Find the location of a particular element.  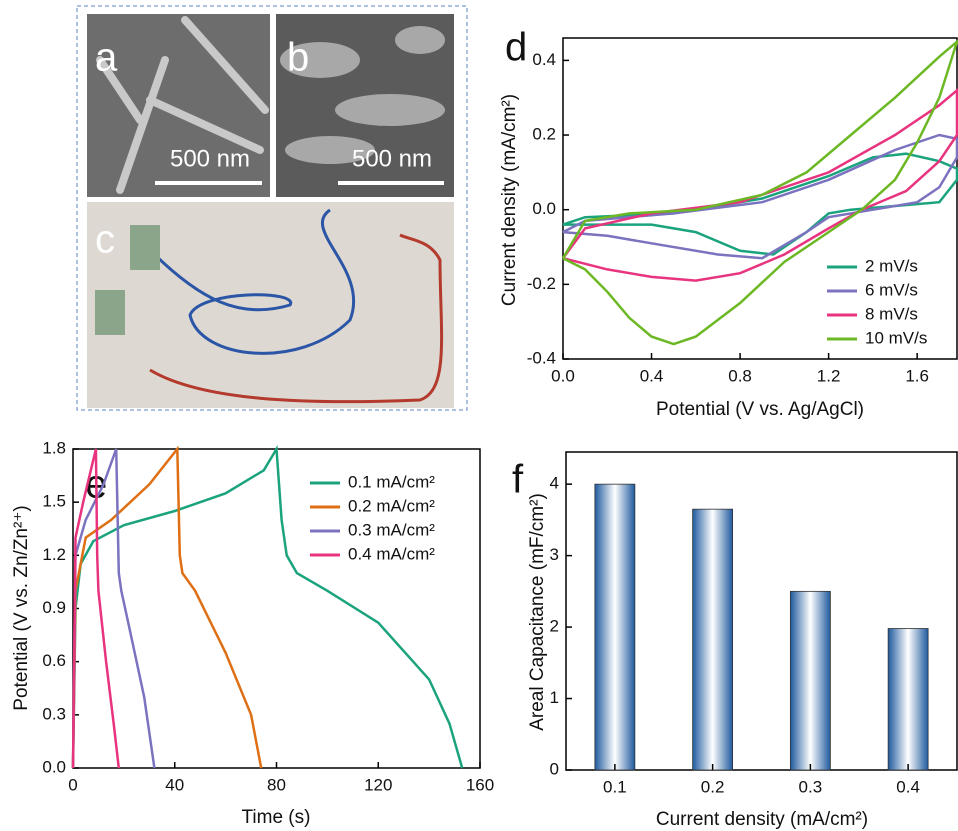

y-tick-label: 0.3 is located at coordinates (54, 713).